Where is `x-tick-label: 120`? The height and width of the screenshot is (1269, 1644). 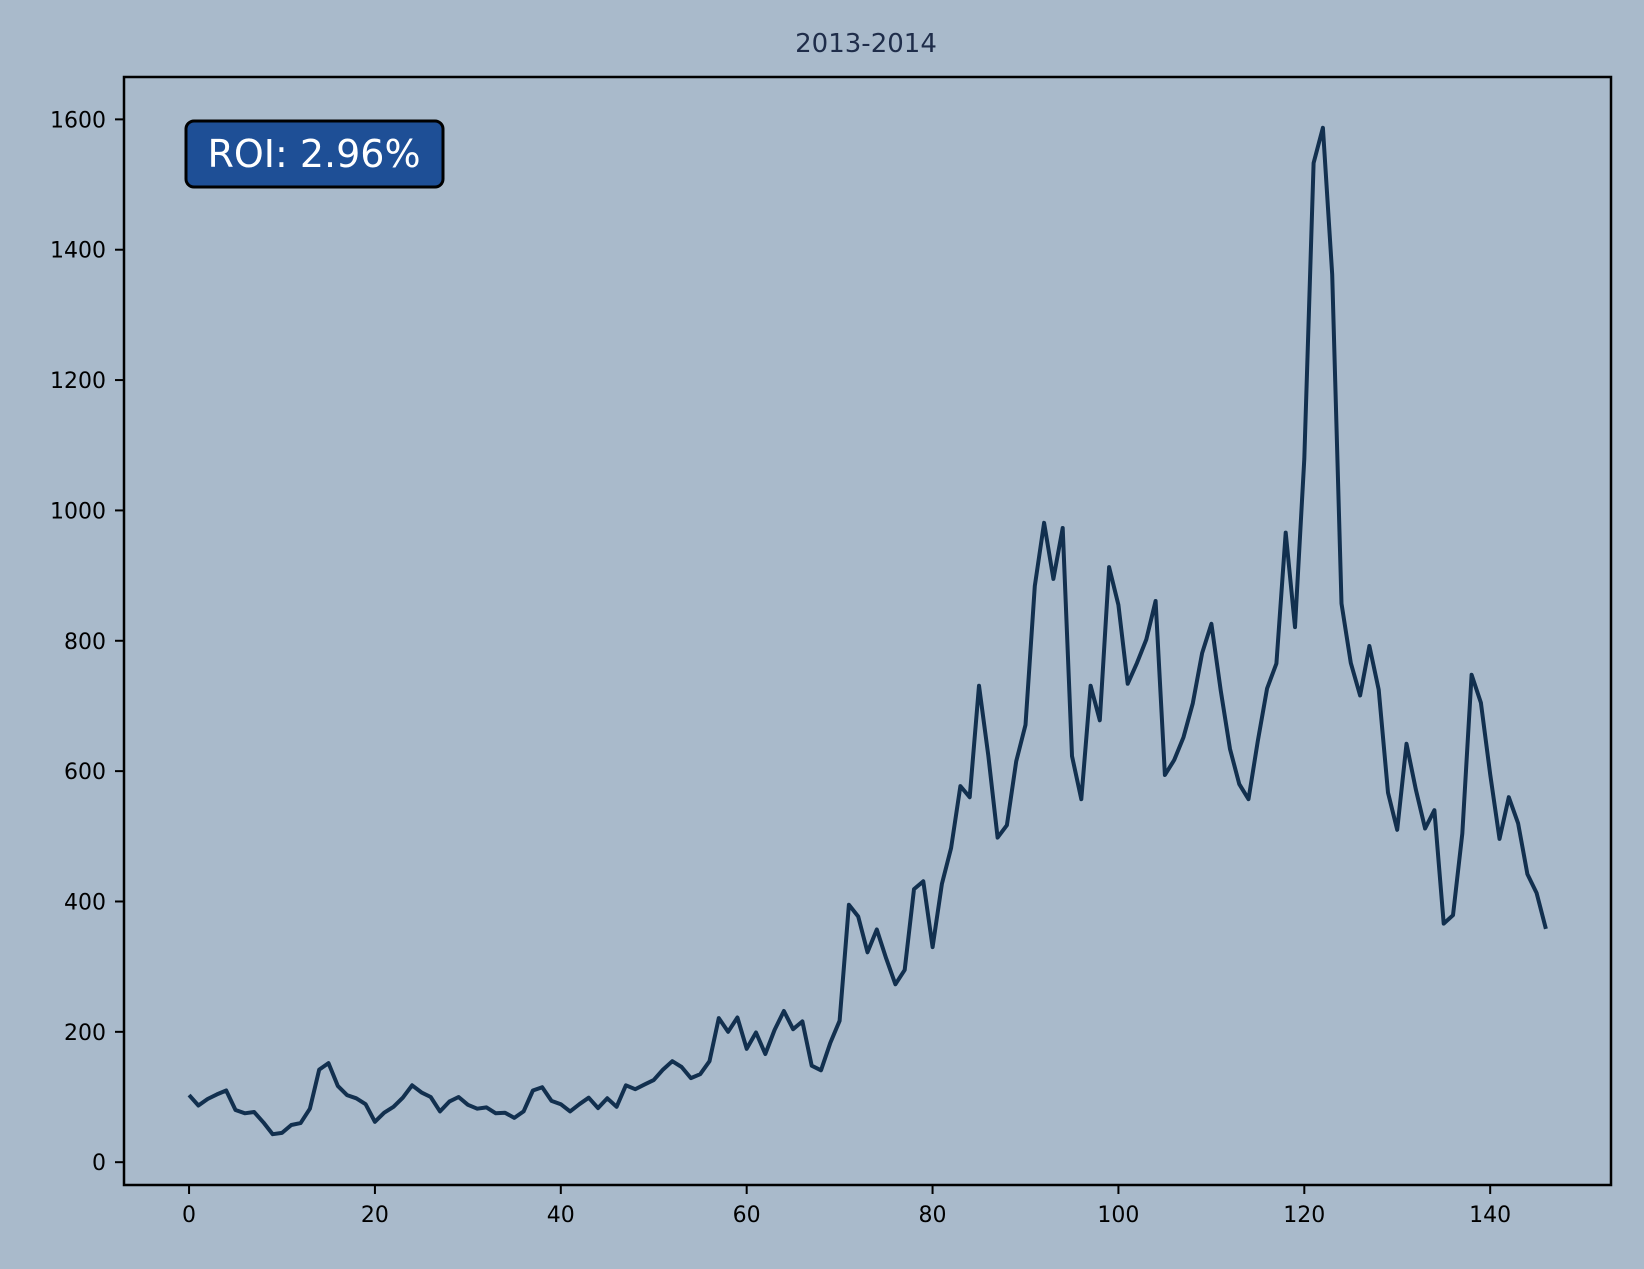
x-tick-label: 120 is located at coordinates (1304, 1215).